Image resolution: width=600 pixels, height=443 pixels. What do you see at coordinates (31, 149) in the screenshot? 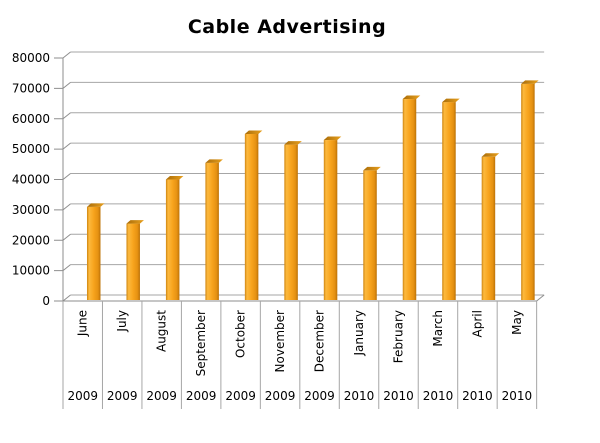
I see `y-axis-tick-label: 50000` at bounding box center [31, 149].